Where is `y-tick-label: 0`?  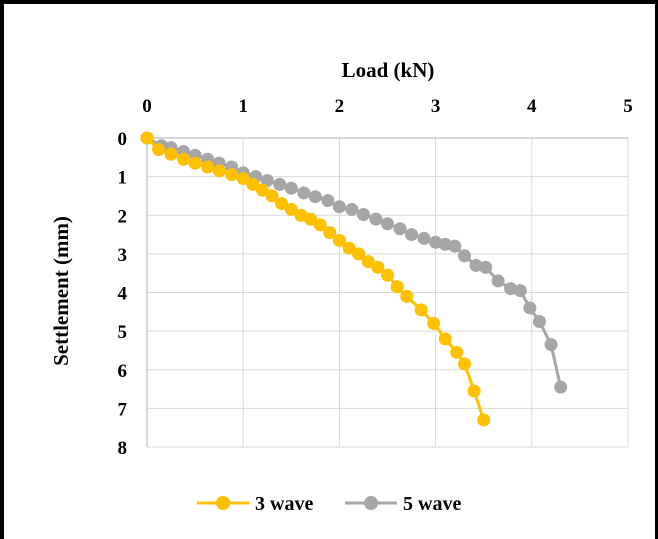 y-tick-label: 0 is located at coordinates (123, 139).